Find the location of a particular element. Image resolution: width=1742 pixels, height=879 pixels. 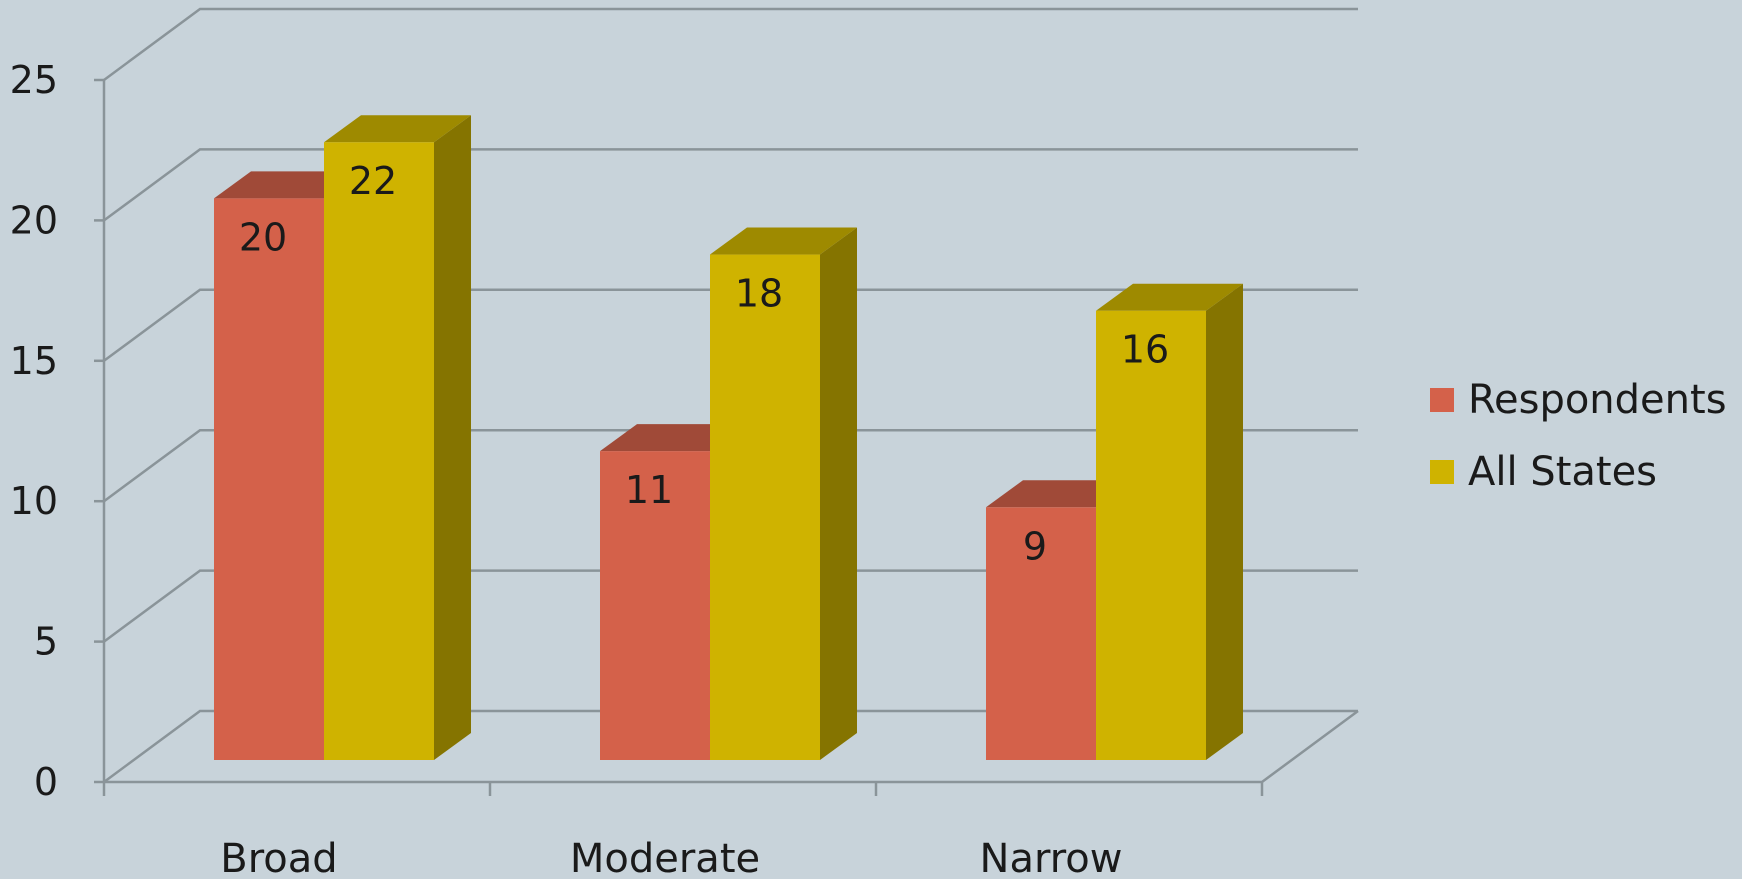

y-tick-label: 20 is located at coordinates (34, 220).